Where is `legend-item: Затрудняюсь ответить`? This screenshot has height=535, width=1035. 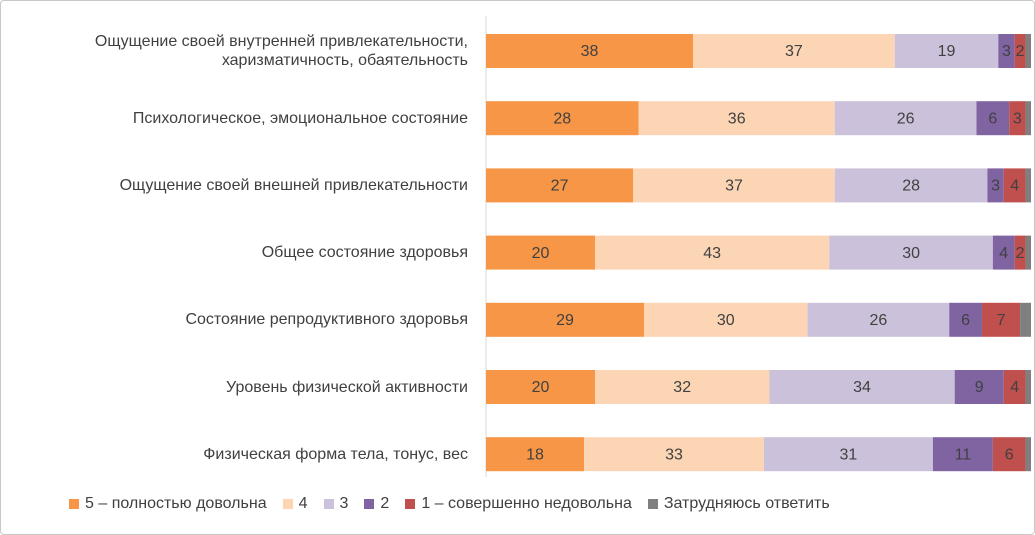
legend-item: Затрудняюсь ответить is located at coordinates (738, 504).